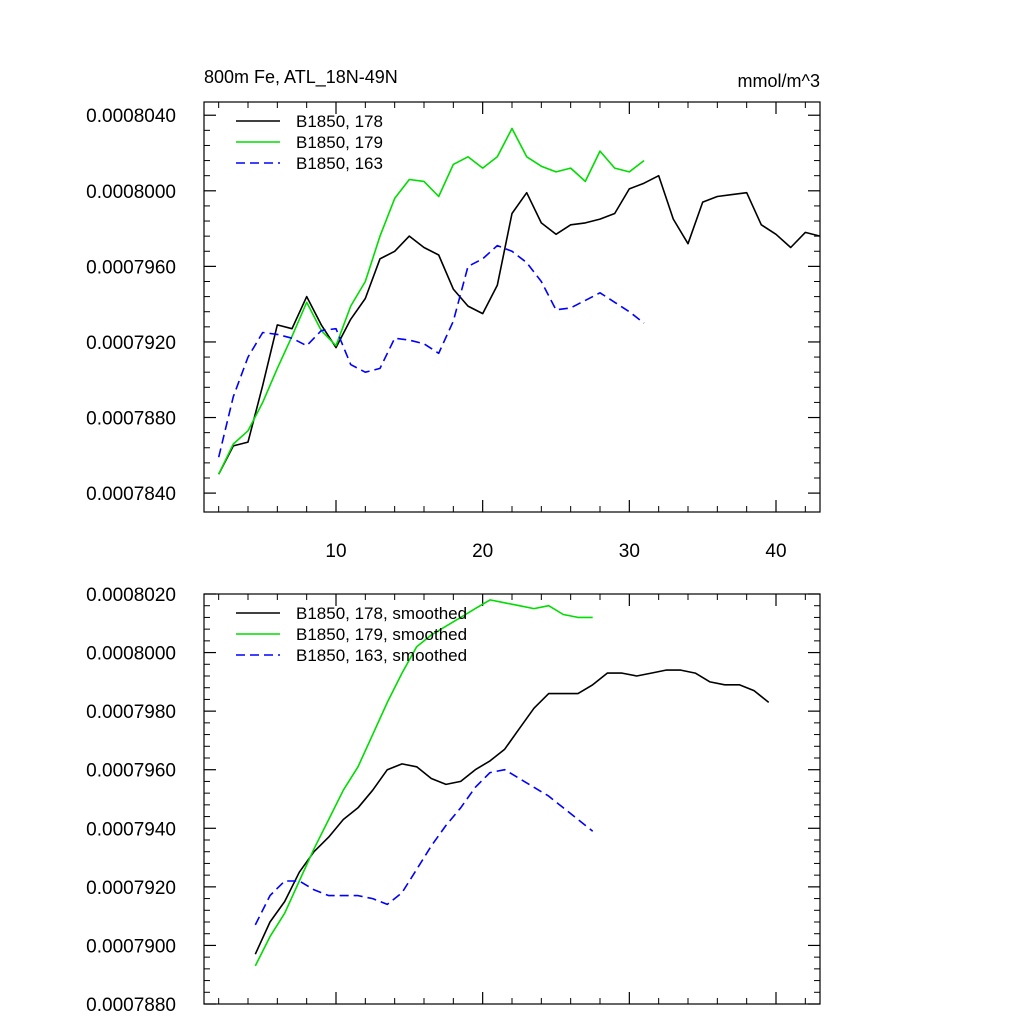 The width and height of the screenshot is (1024, 1024). What do you see at coordinates (381, 655) in the screenshot?
I see `legend-label: B1850, 163, smoothed` at bounding box center [381, 655].